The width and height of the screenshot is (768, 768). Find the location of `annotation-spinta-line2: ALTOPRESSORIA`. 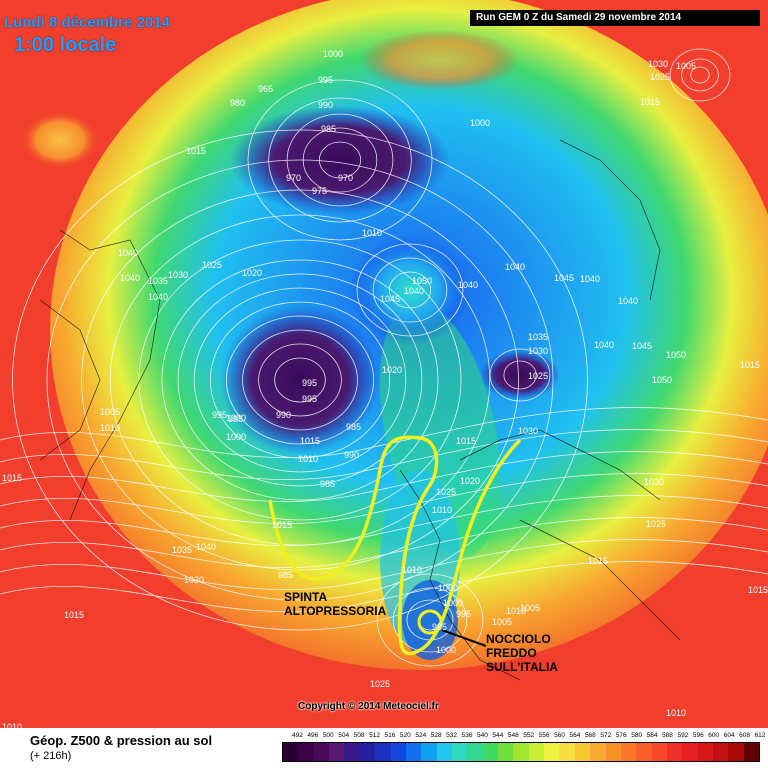

annotation-spinta-line2: ALTOPRESSORIA is located at coordinates (335, 611).